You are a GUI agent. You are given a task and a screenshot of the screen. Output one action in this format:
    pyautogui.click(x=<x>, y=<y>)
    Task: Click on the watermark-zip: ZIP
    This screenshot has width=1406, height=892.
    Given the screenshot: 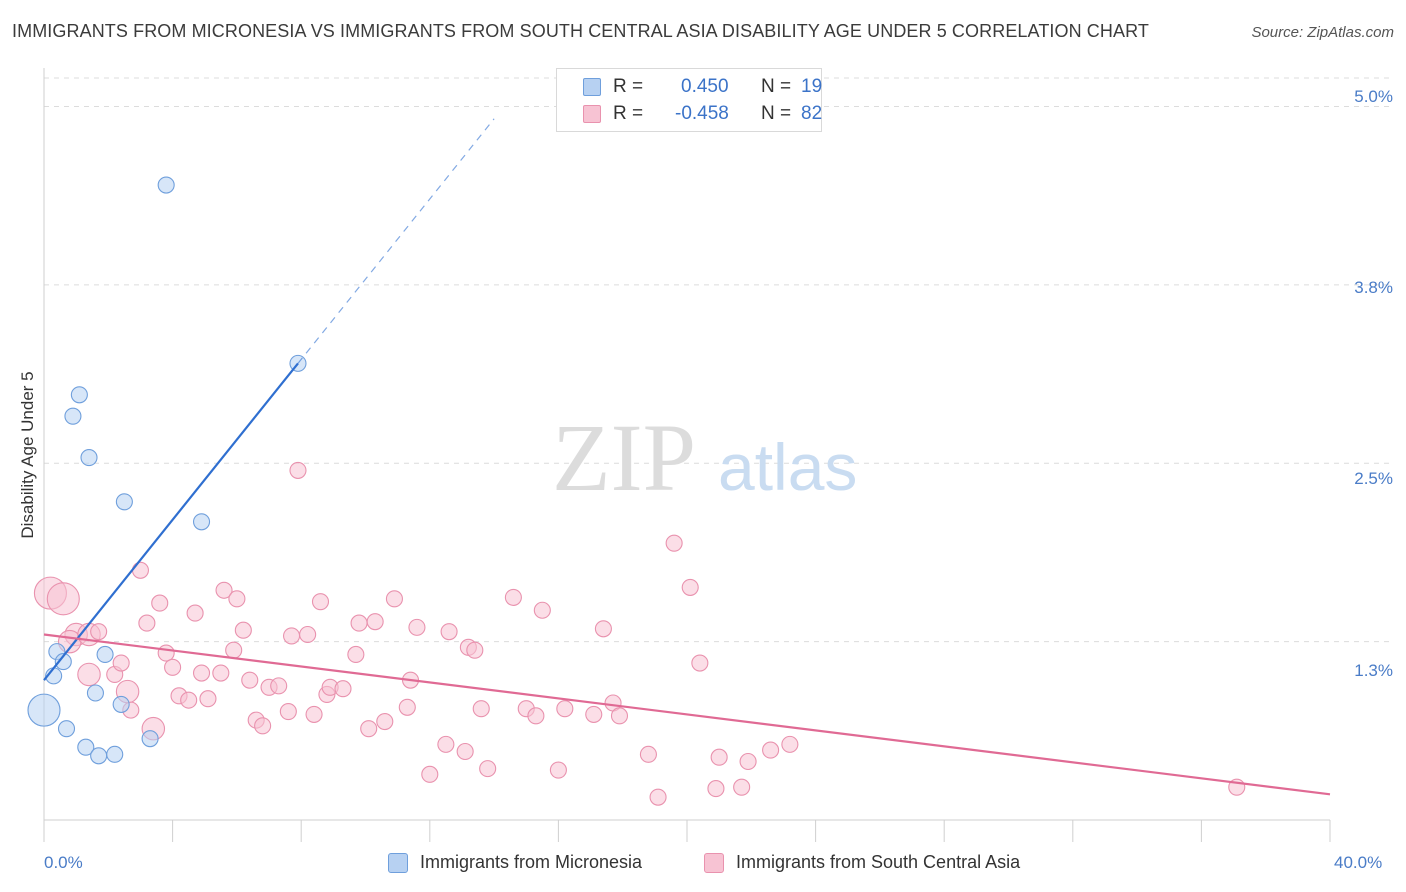 What is the action you would take?
    pyautogui.click(x=624, y=457)
    